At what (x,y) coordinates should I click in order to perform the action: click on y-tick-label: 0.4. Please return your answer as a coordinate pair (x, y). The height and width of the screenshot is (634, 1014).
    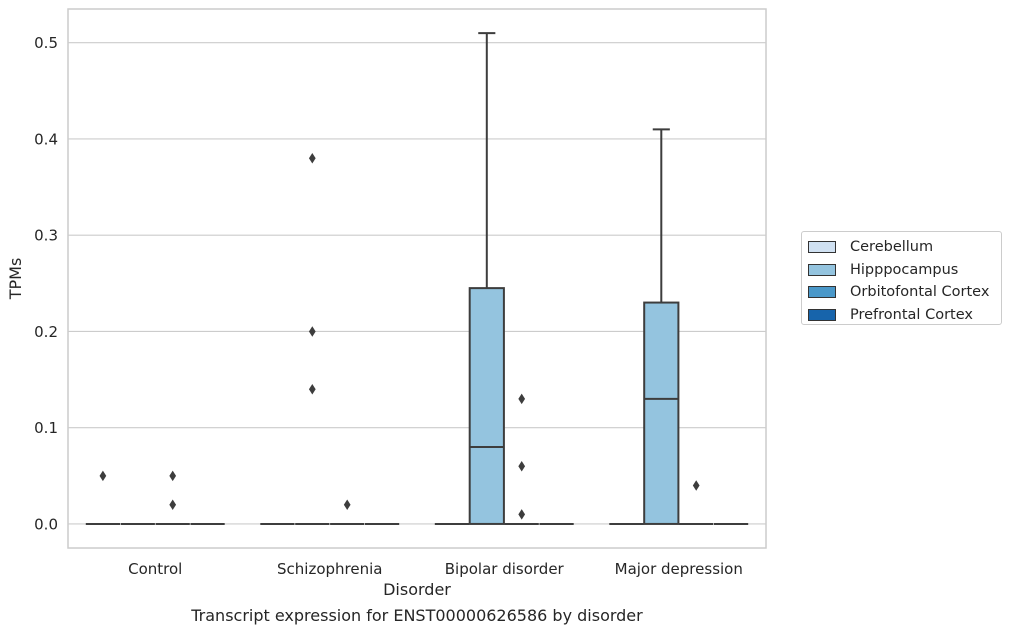
    Looking at the image, I should click on (46, 139).